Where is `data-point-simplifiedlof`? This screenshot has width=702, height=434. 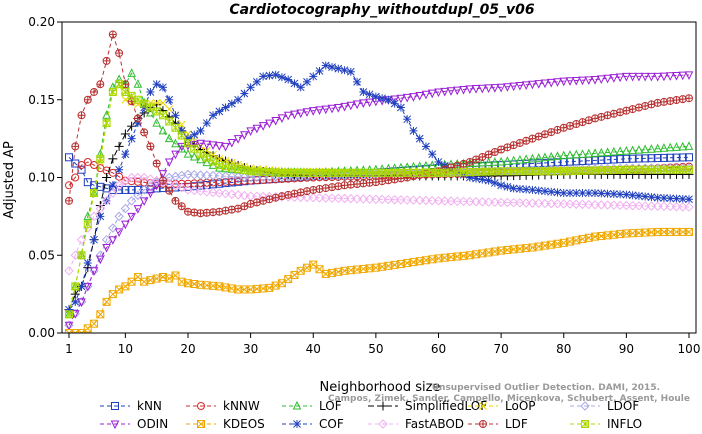 data-point-simplifiedlof is located at coordinates (113, 159).